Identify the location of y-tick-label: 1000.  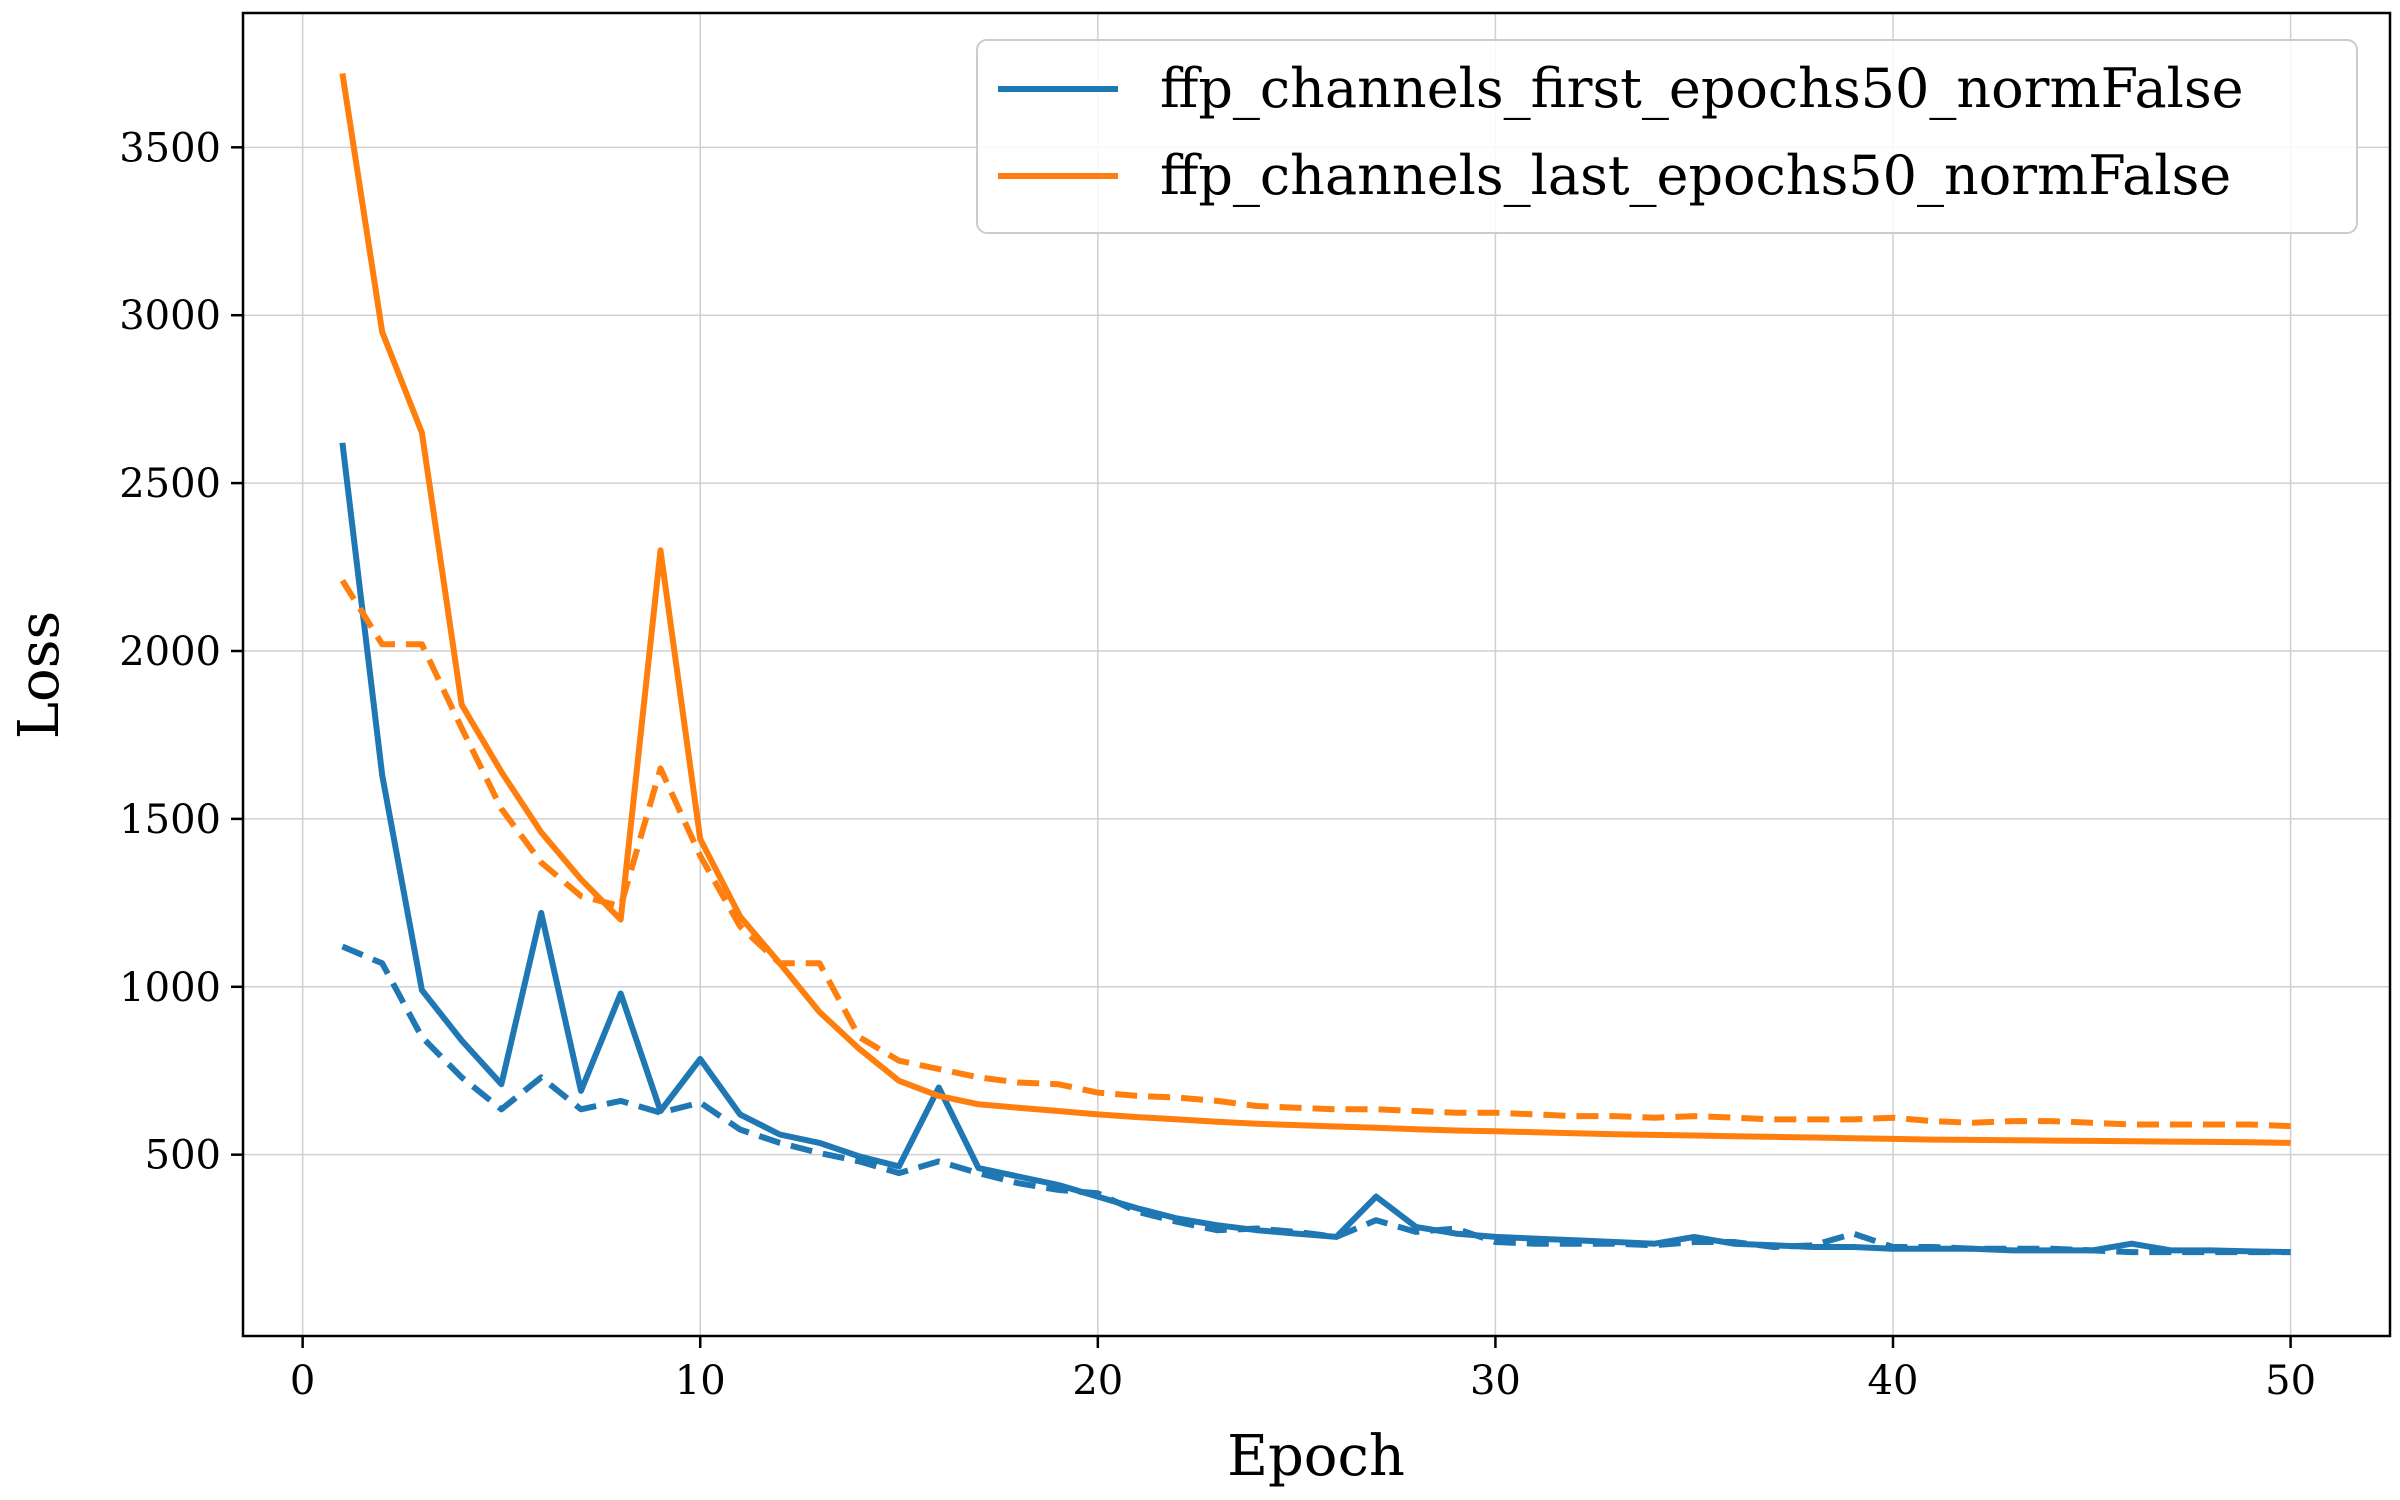
(170, 988).